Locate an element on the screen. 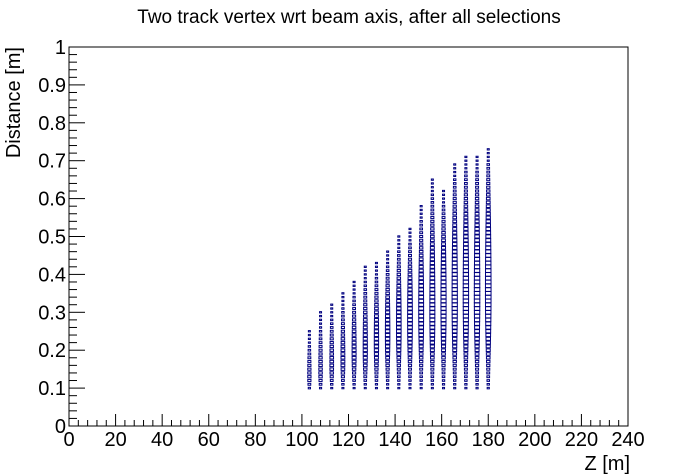 The image size is (698, 474). x-axis-label: Z [m] is located at coordinates (607, 463).